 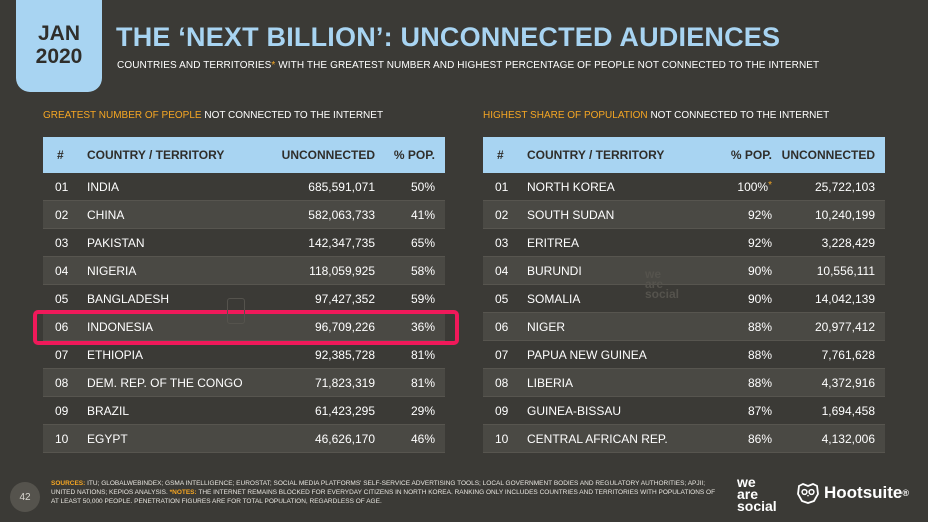 What do you see at coordinates (759, 438) in the screenshot?
I see `row-pct-value: 86%` at bounding box center [759, 438].